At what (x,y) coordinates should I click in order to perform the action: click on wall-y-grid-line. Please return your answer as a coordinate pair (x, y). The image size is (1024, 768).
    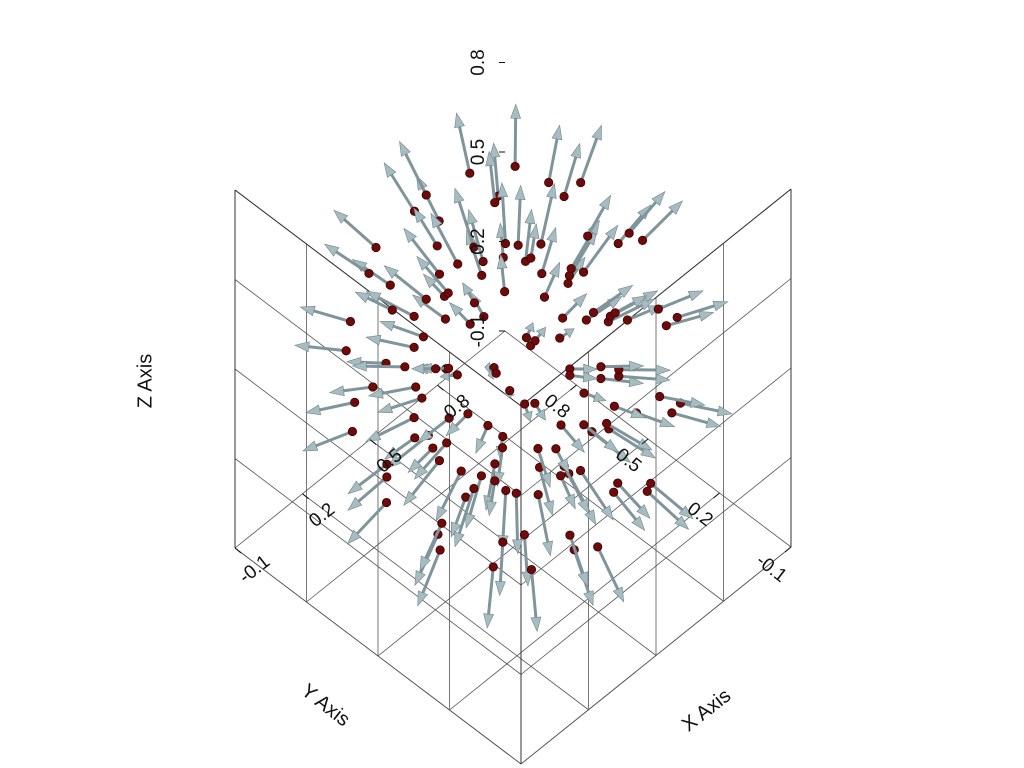
    Looking at the image, I should click on (656, 476).